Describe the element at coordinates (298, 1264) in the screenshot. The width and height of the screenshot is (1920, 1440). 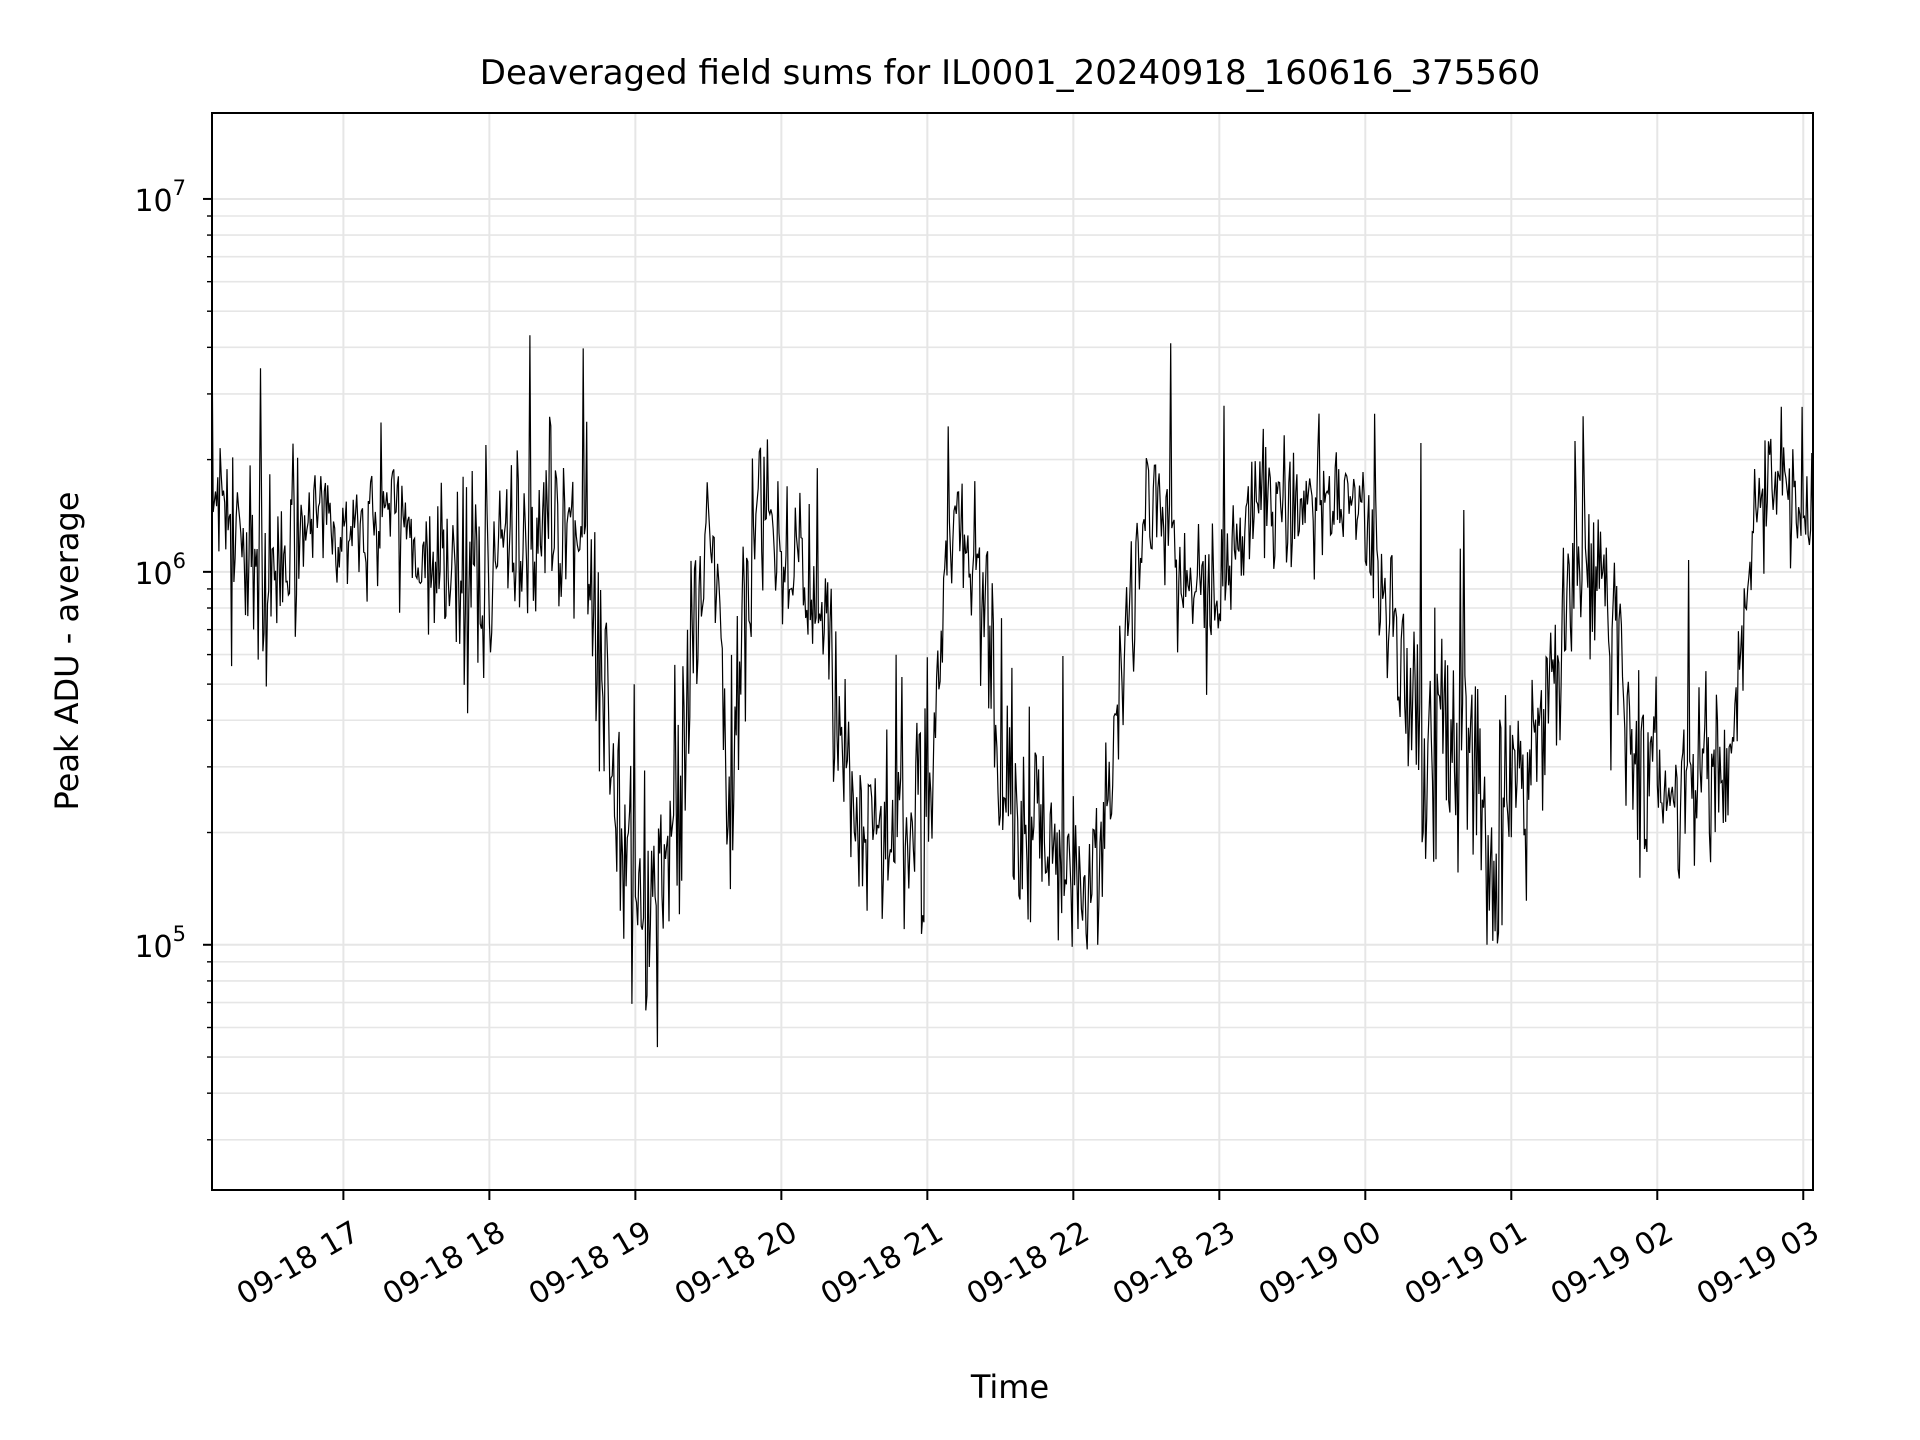
I see `x-tick-label: 09-18 17` at that location.